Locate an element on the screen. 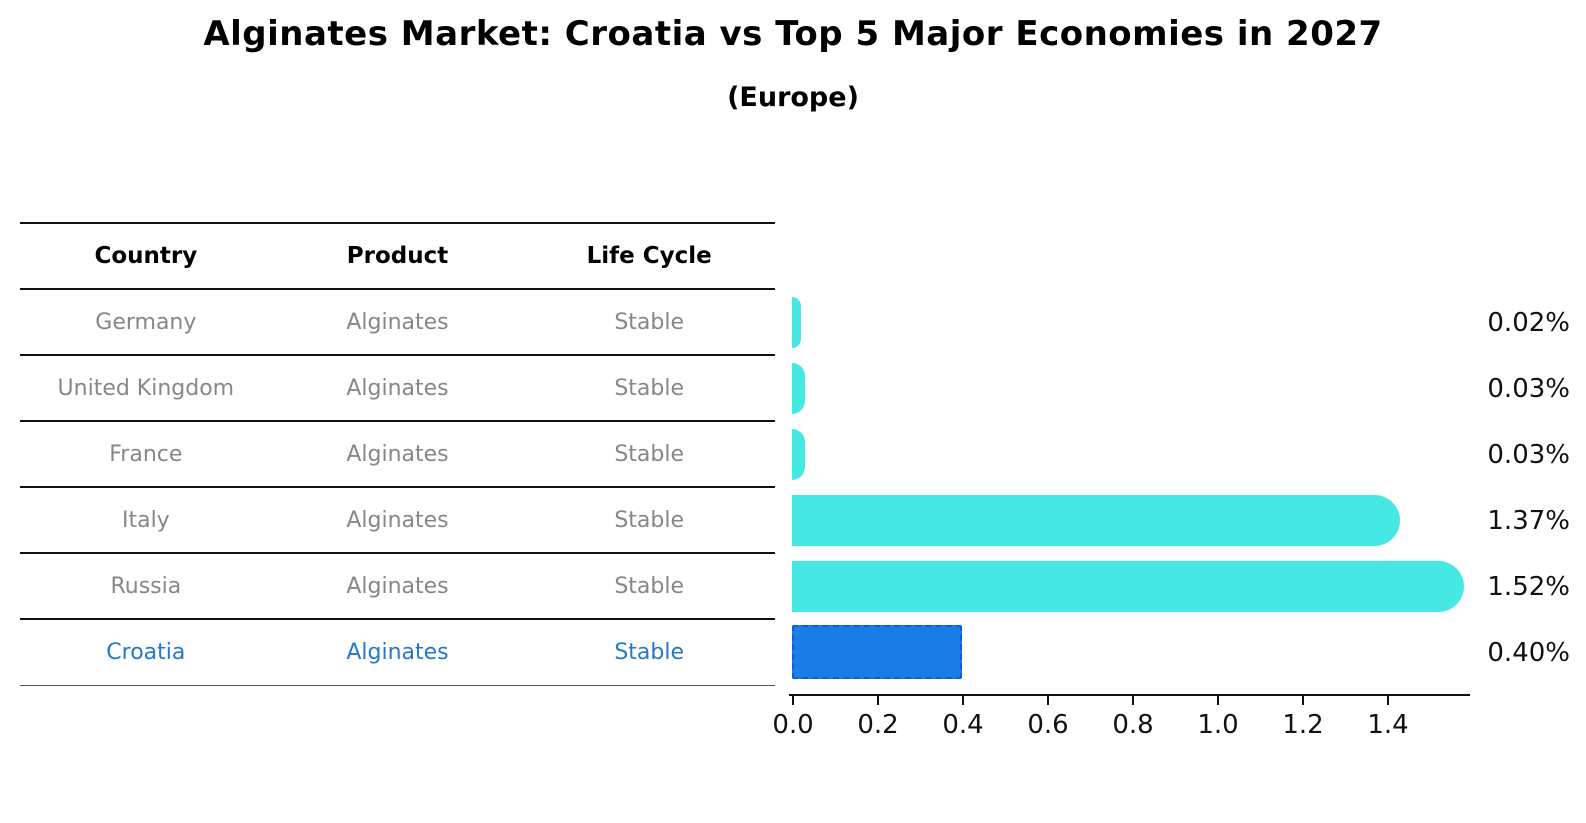 The image size is (1586, 823). table-row-russia: Russia Alginates Stable is located at coordinates (397, 587).